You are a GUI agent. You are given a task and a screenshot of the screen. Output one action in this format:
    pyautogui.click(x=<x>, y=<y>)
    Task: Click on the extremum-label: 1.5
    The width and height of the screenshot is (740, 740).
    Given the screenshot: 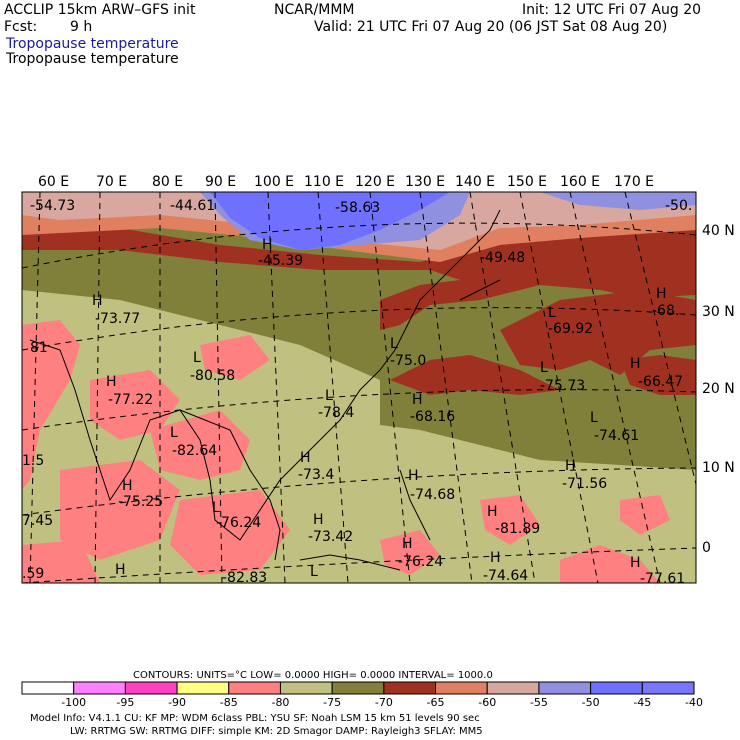 What is the action you would take?
    pyautogui.click(x=33, y=461)
    